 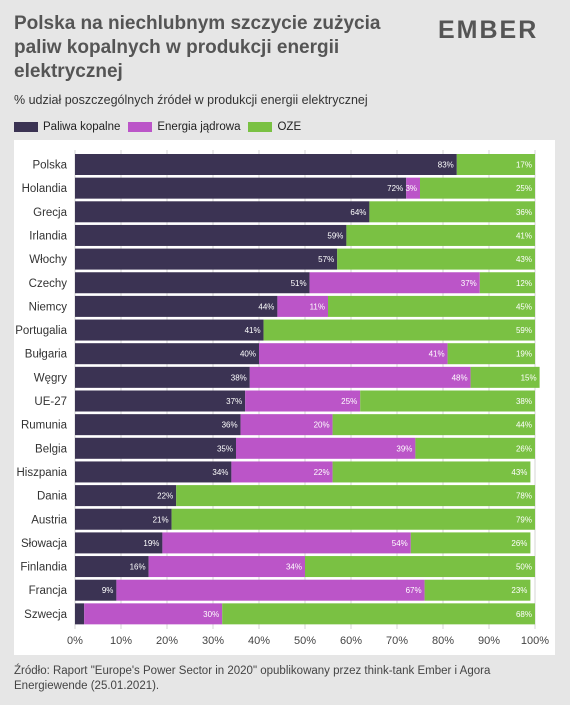 I want to click on data-label-fossil: 22%, so click(x=165, y=496).